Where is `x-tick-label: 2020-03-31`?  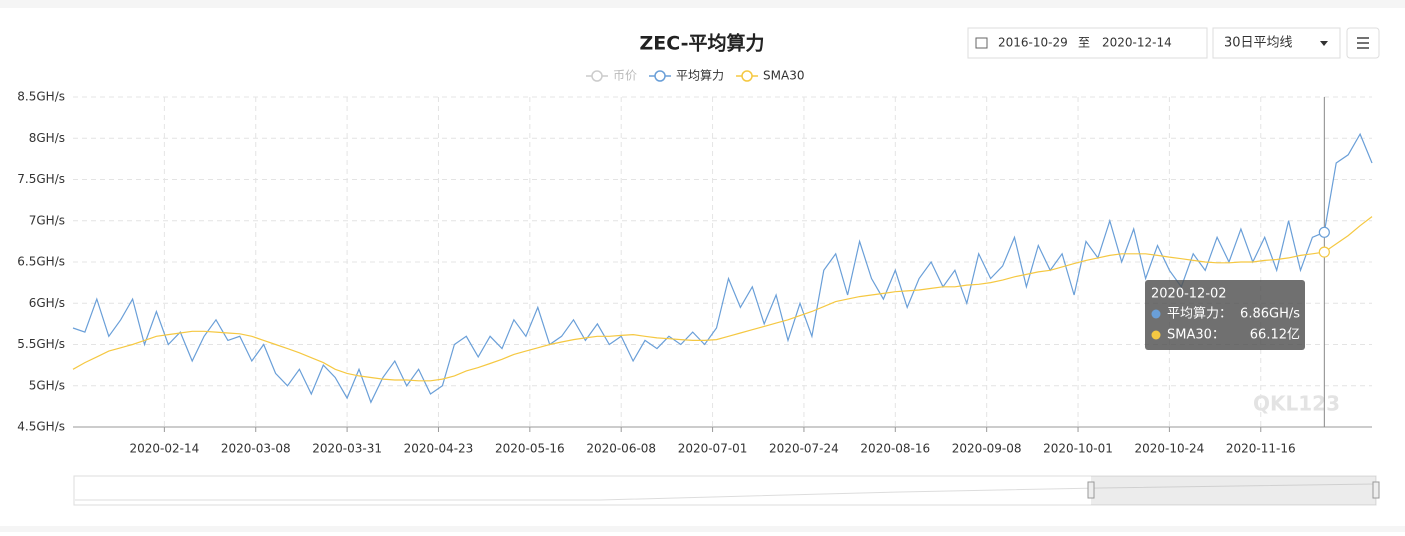
x-tick-label: 2020-03-31 is located at coordinates (347, 449).